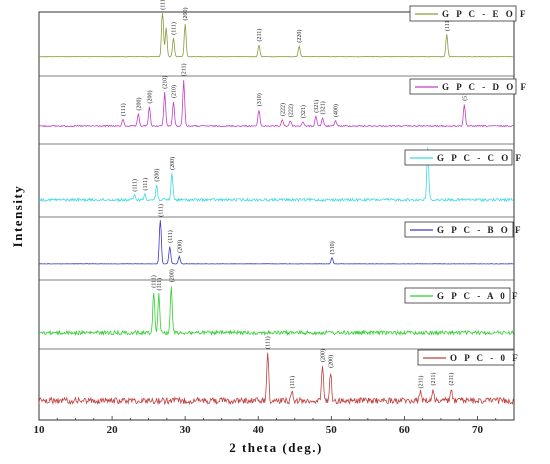 Image resolution: width=550 pixels, height=464 pixels. I want to click on legend-opc-0f: O P C - 0 F, so click(468, 357).